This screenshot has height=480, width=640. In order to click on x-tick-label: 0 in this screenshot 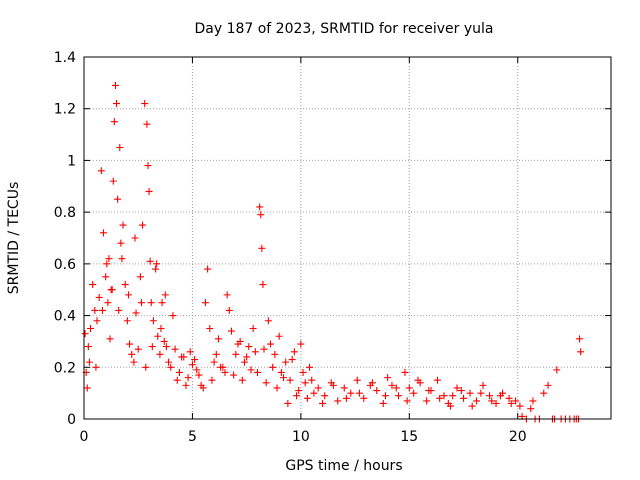, I will do `click(84, 437)`.